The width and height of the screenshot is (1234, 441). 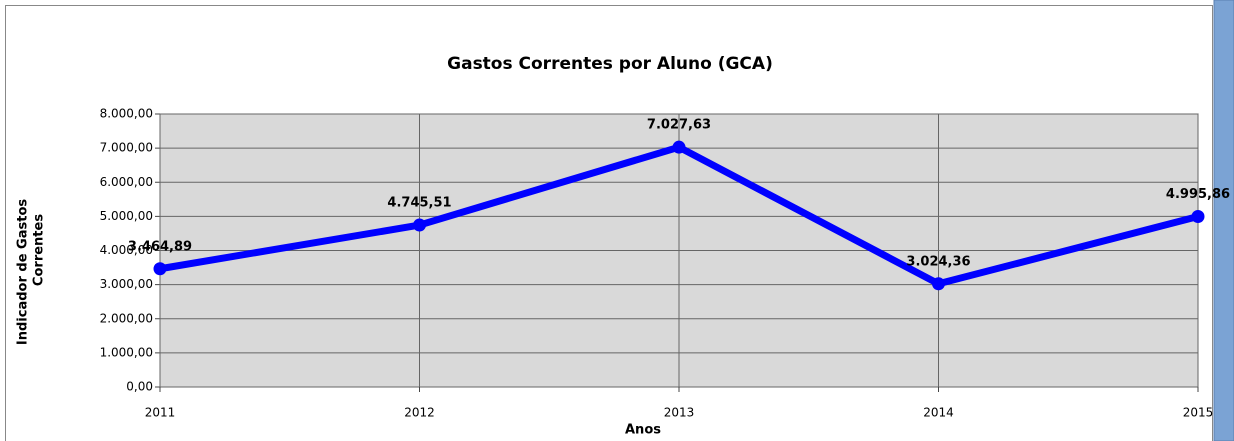 I want to click on y-tick-label: 0,00, so click(x=139, y=387).